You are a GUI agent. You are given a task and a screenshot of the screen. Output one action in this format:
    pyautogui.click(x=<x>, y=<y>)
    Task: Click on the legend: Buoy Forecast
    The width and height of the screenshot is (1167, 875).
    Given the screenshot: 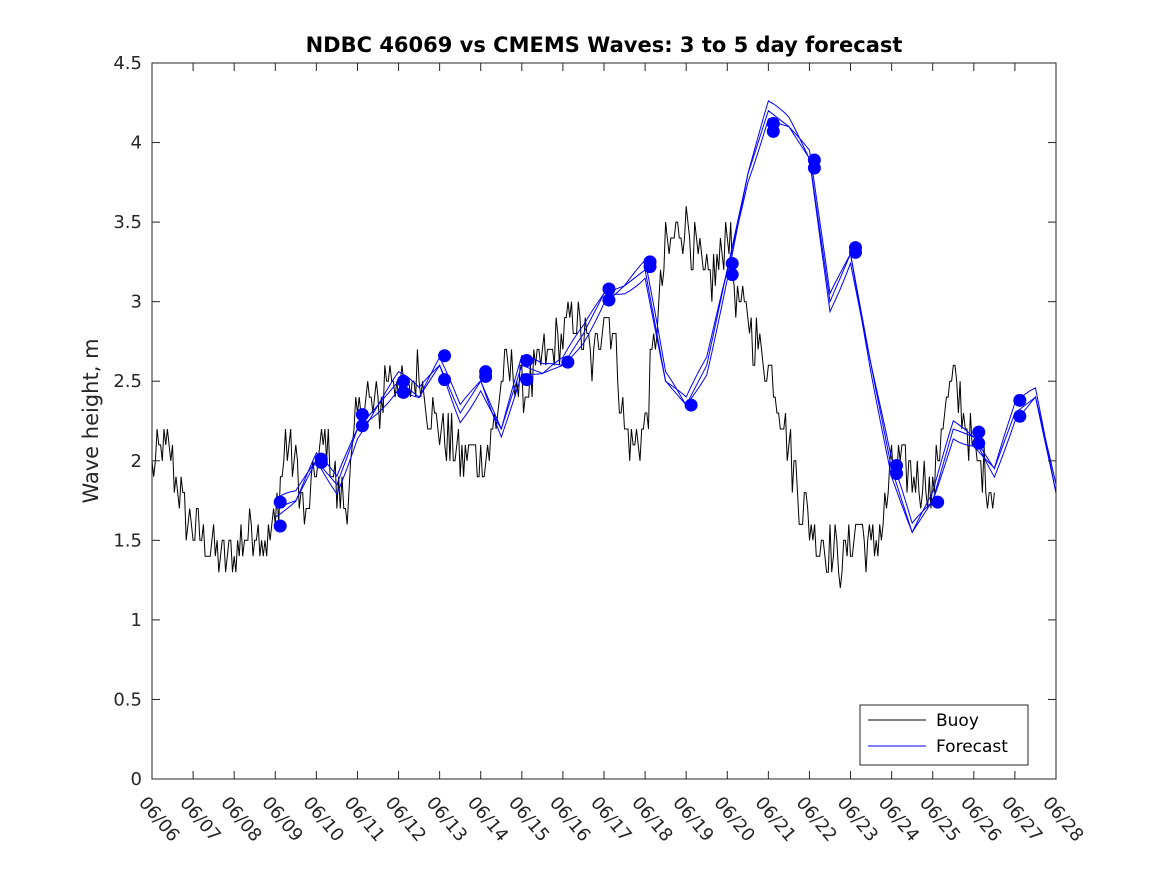 What is the action you would take?
    pyautogui.click(x=944, y=735)
    